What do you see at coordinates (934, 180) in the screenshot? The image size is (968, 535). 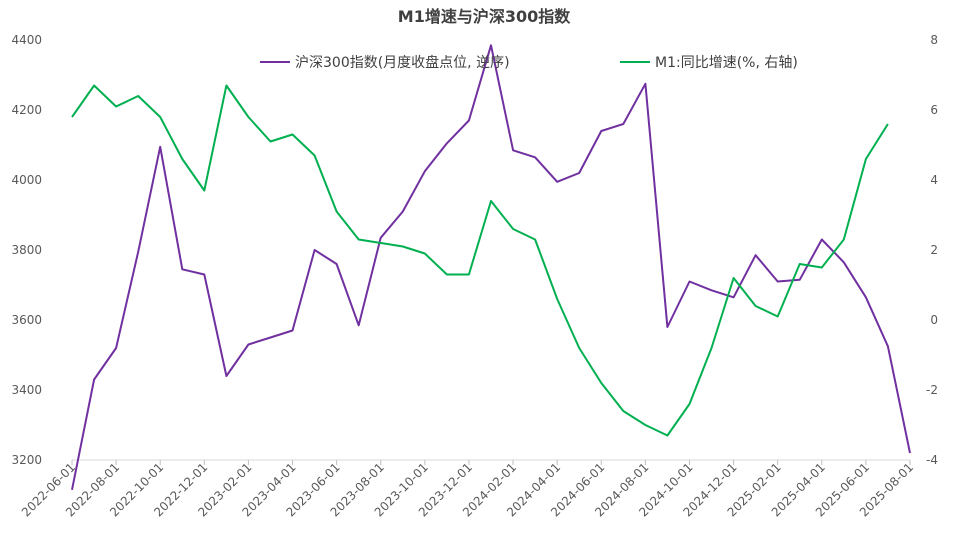 I see `right-y-tick-label: 4` at bounding box center [934, 180].